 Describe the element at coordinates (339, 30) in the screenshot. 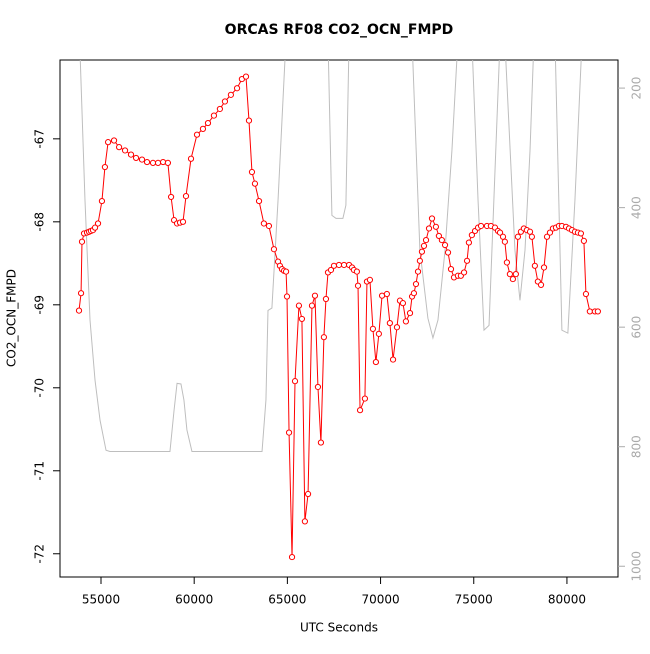

I see `chart-title: ORCAS RF08 CO2_OCN_FMPD` at that location.